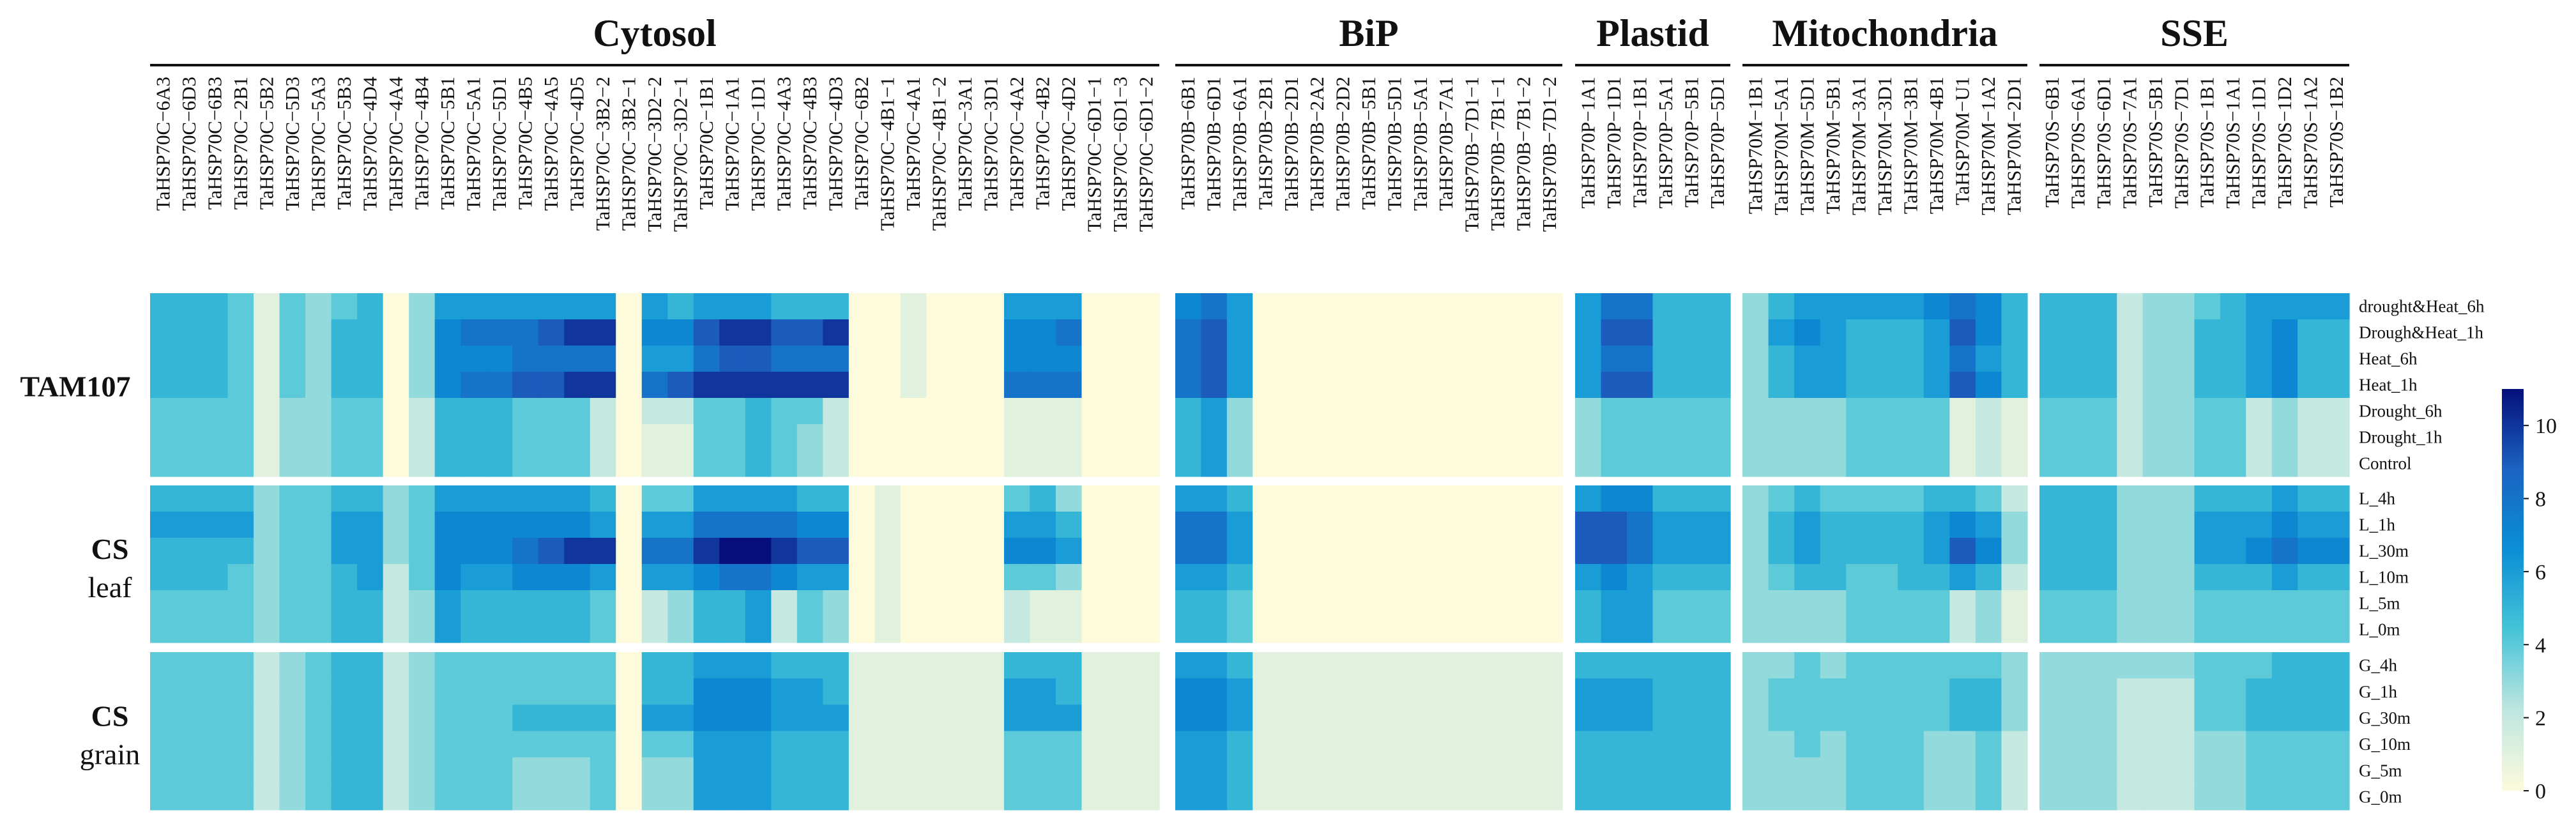  What do you see at coordinates (318, 144) in the screenshot?
I see `column-label: TaHSP70C−5A3` at bounding box center [318, 144].